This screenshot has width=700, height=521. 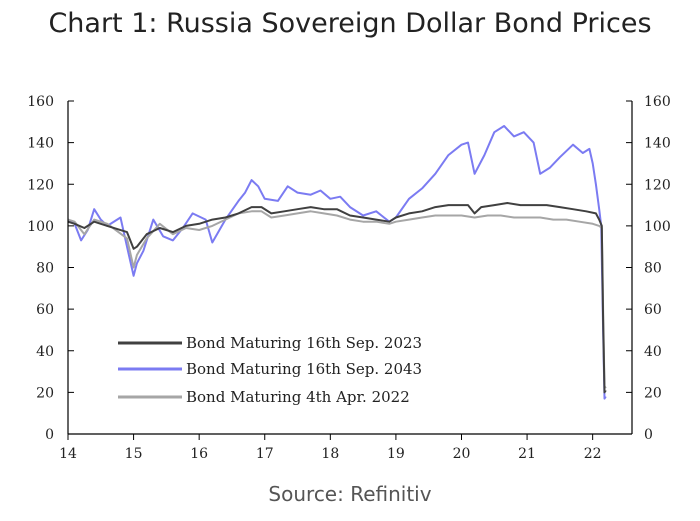 I want to click on source-note: Source: Refinitiv, so click(x=350, y=494).